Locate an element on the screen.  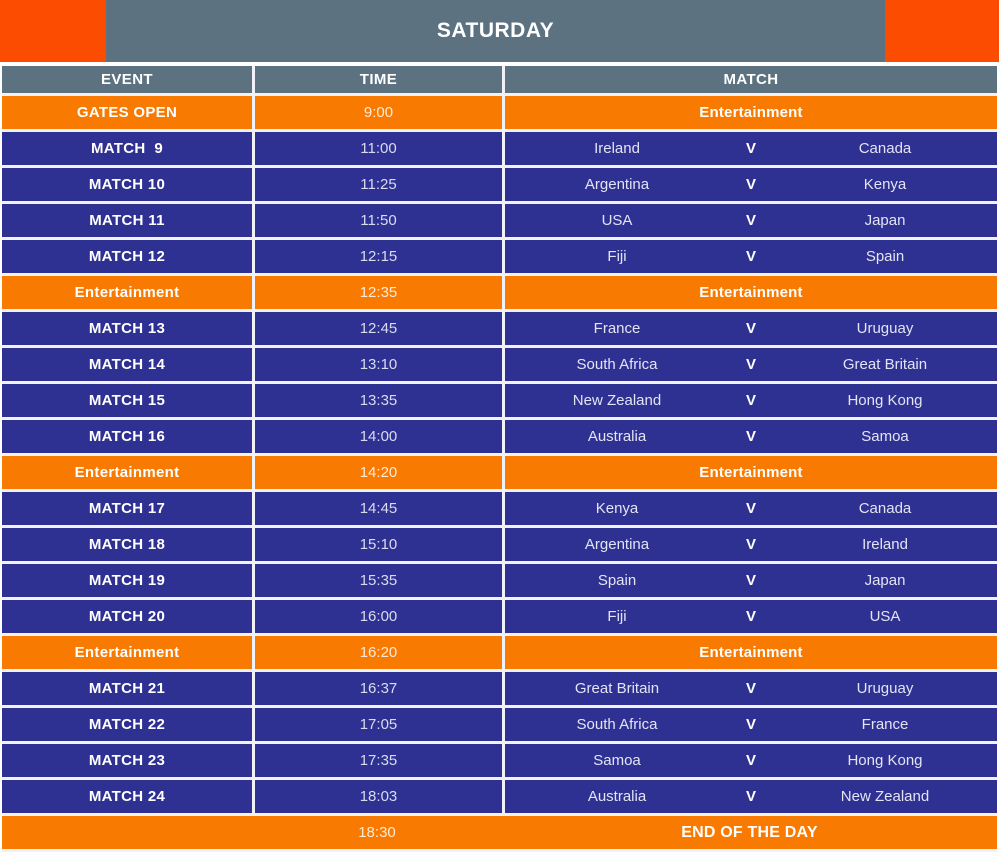
event-cell: MATCH 12 is located at coordinates (127, 256).